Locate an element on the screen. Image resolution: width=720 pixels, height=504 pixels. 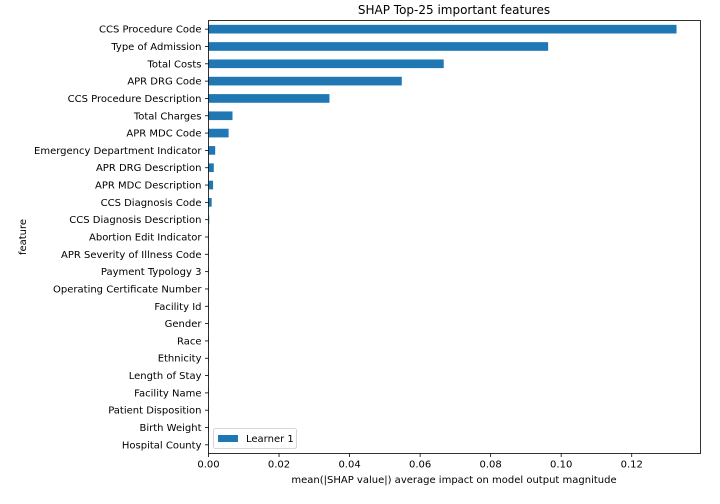
x-tick-label: 0.00 is located at coordinates (208, 465).